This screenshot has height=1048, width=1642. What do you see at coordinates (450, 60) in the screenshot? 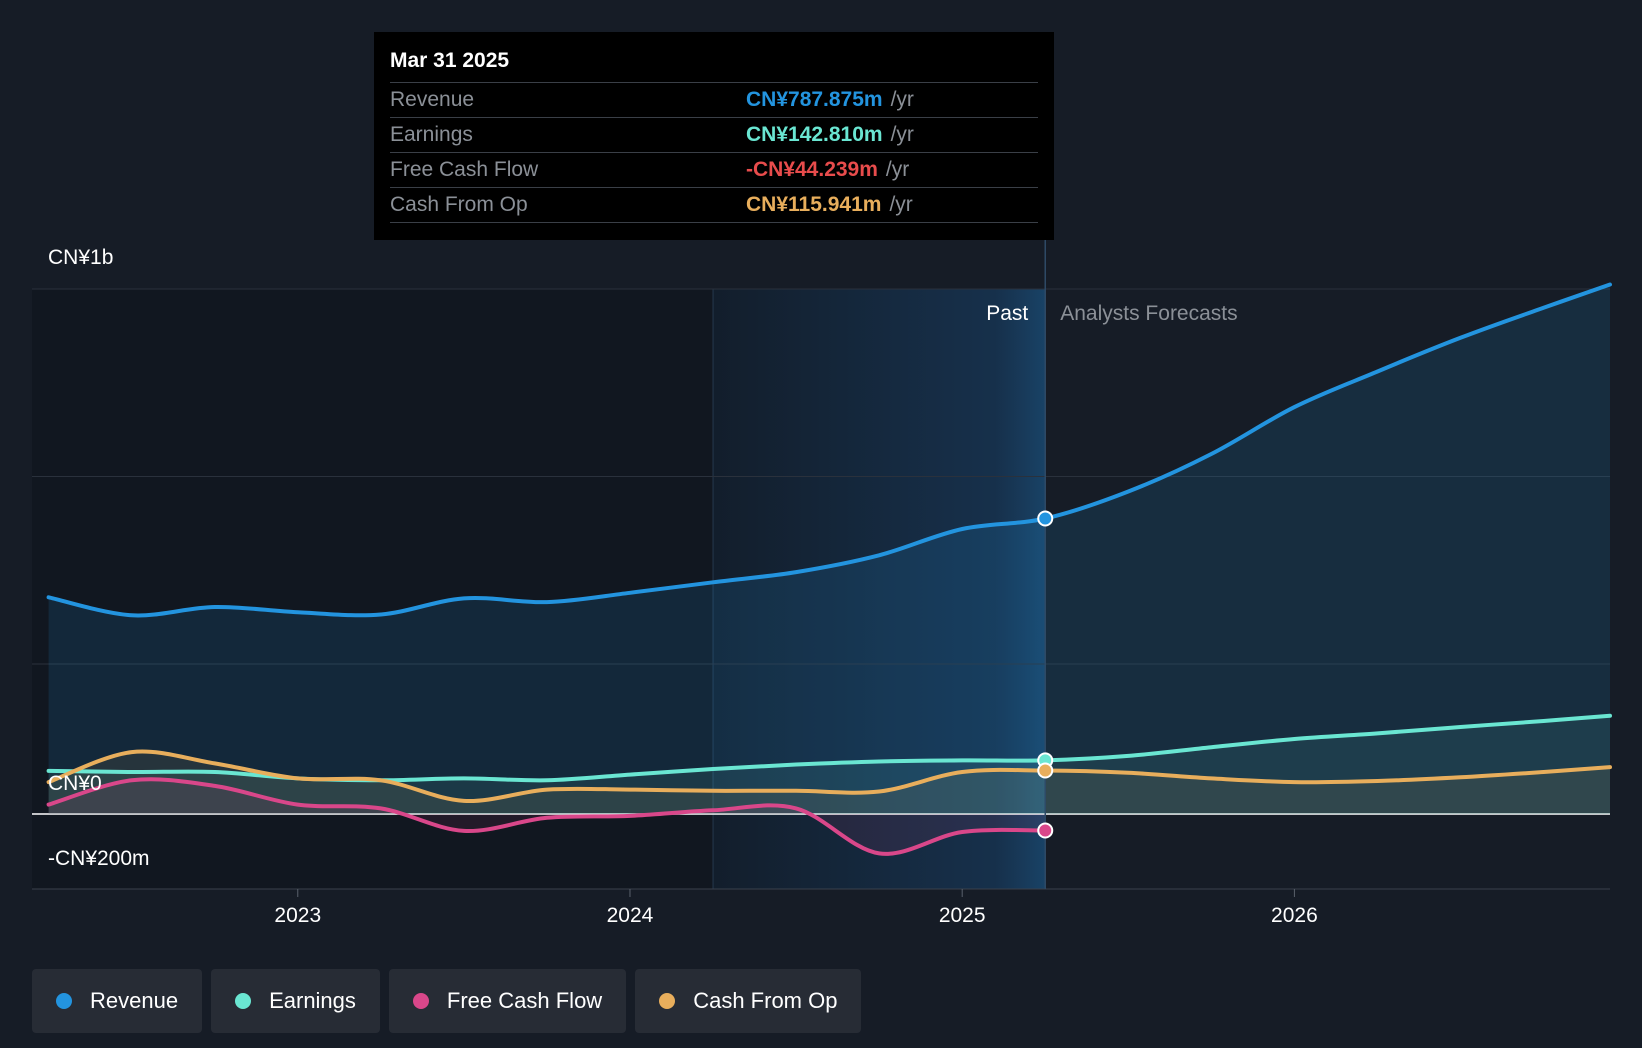
I see `tooltip-date: Mar 31 2025` at bounding box center [450, 60].